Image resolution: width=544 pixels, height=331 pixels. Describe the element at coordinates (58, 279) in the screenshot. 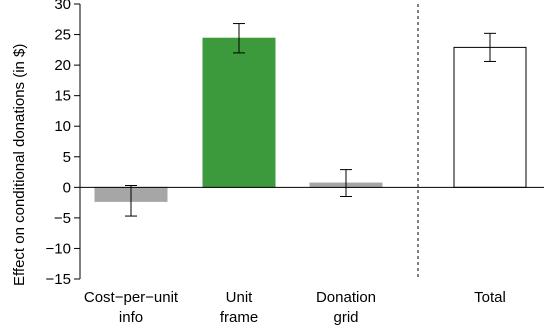

I see `y-tick-label: −15` at that location.